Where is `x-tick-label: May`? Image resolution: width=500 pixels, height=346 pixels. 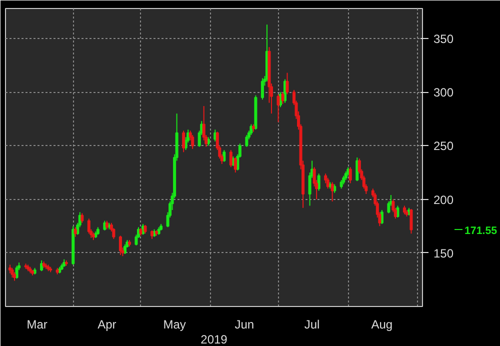 x-tick-label: May is located at coordinates (174, 325).